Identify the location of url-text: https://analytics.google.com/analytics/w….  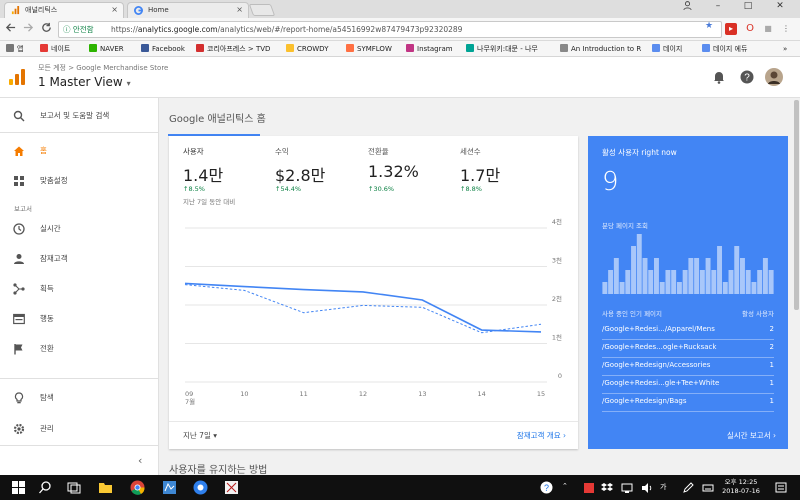
(286, 29).